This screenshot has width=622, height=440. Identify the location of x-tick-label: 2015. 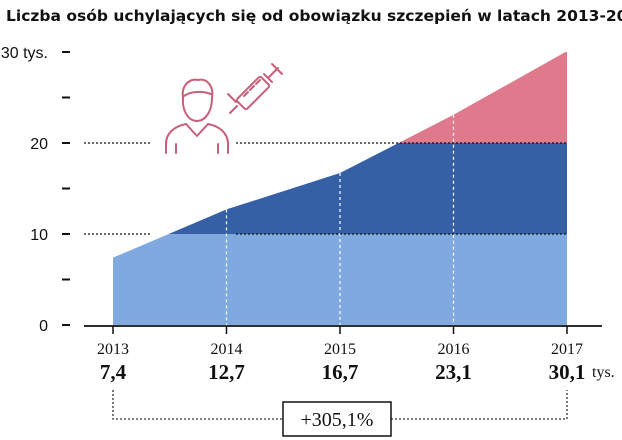
(340, 349).